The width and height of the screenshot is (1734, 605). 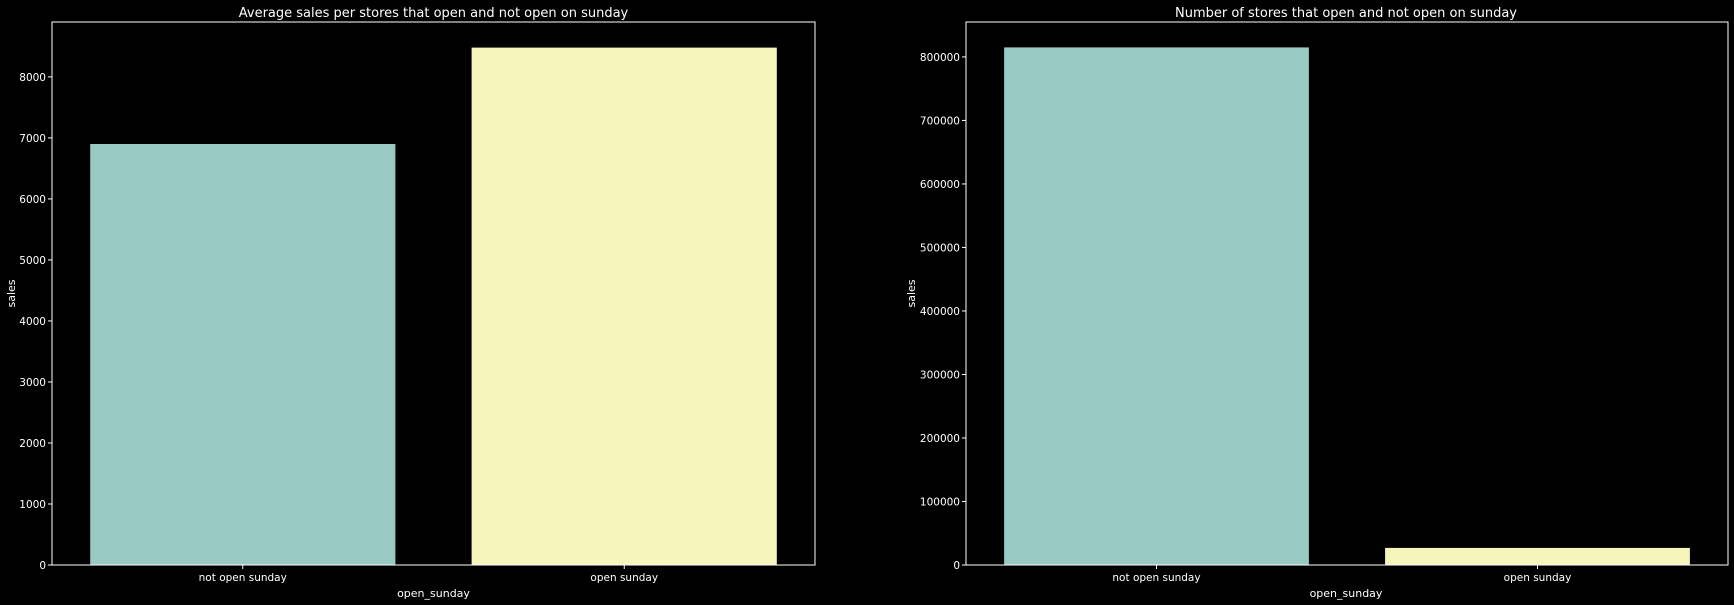 I want to click on y-tick-label: 1000, so click(x=32, y=505).